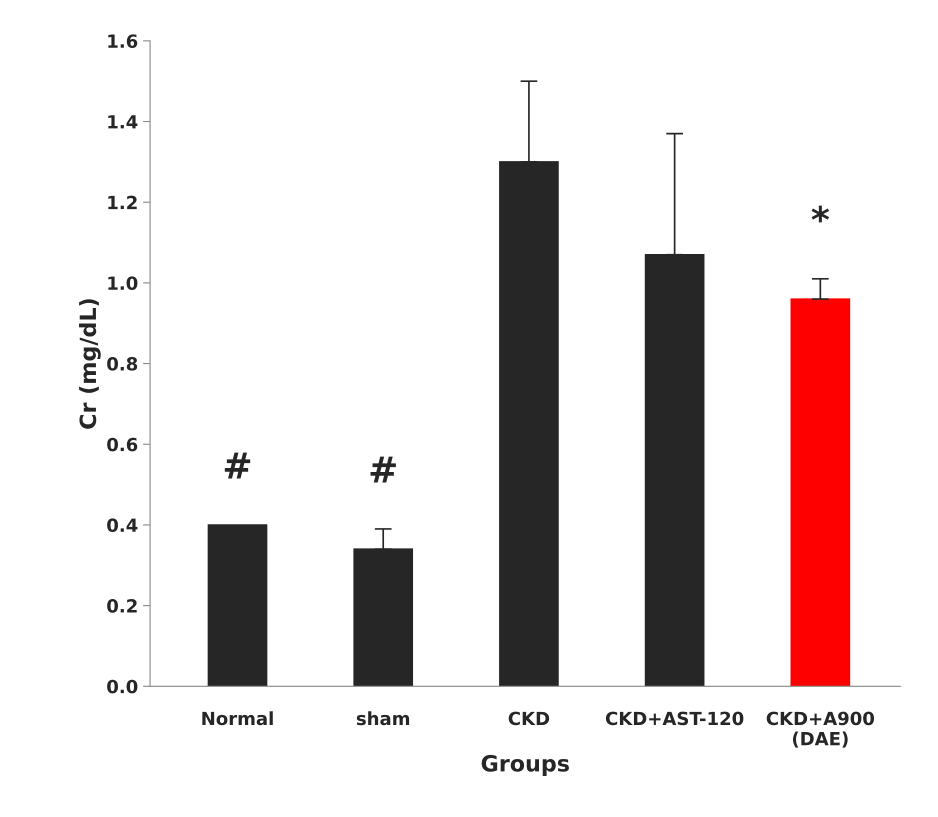  Describe the element at coordinates (122, 525) in the screenshot. I see `y-tick-label: 0.4` at that location.